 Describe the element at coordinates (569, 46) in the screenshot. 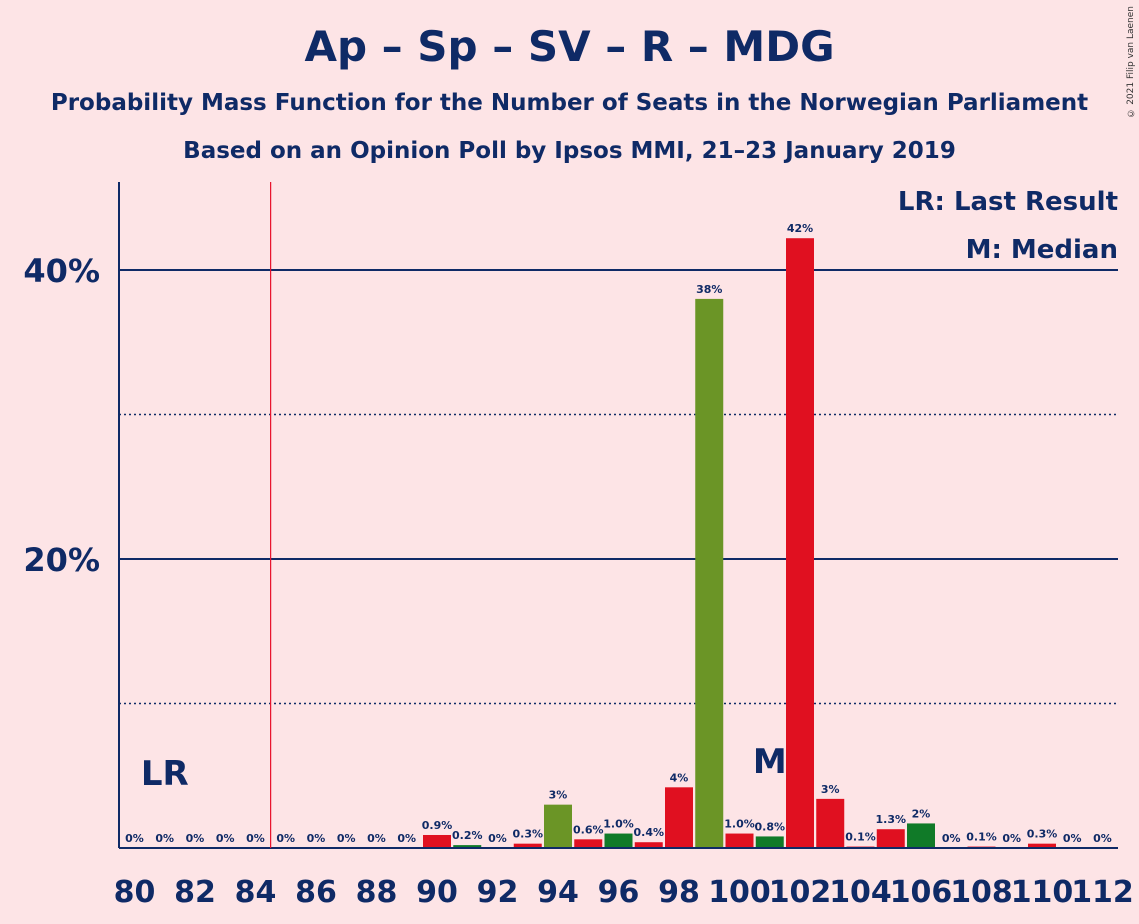

I see `chart-title: Ap – Sp – SV – R – MDG` at that location.